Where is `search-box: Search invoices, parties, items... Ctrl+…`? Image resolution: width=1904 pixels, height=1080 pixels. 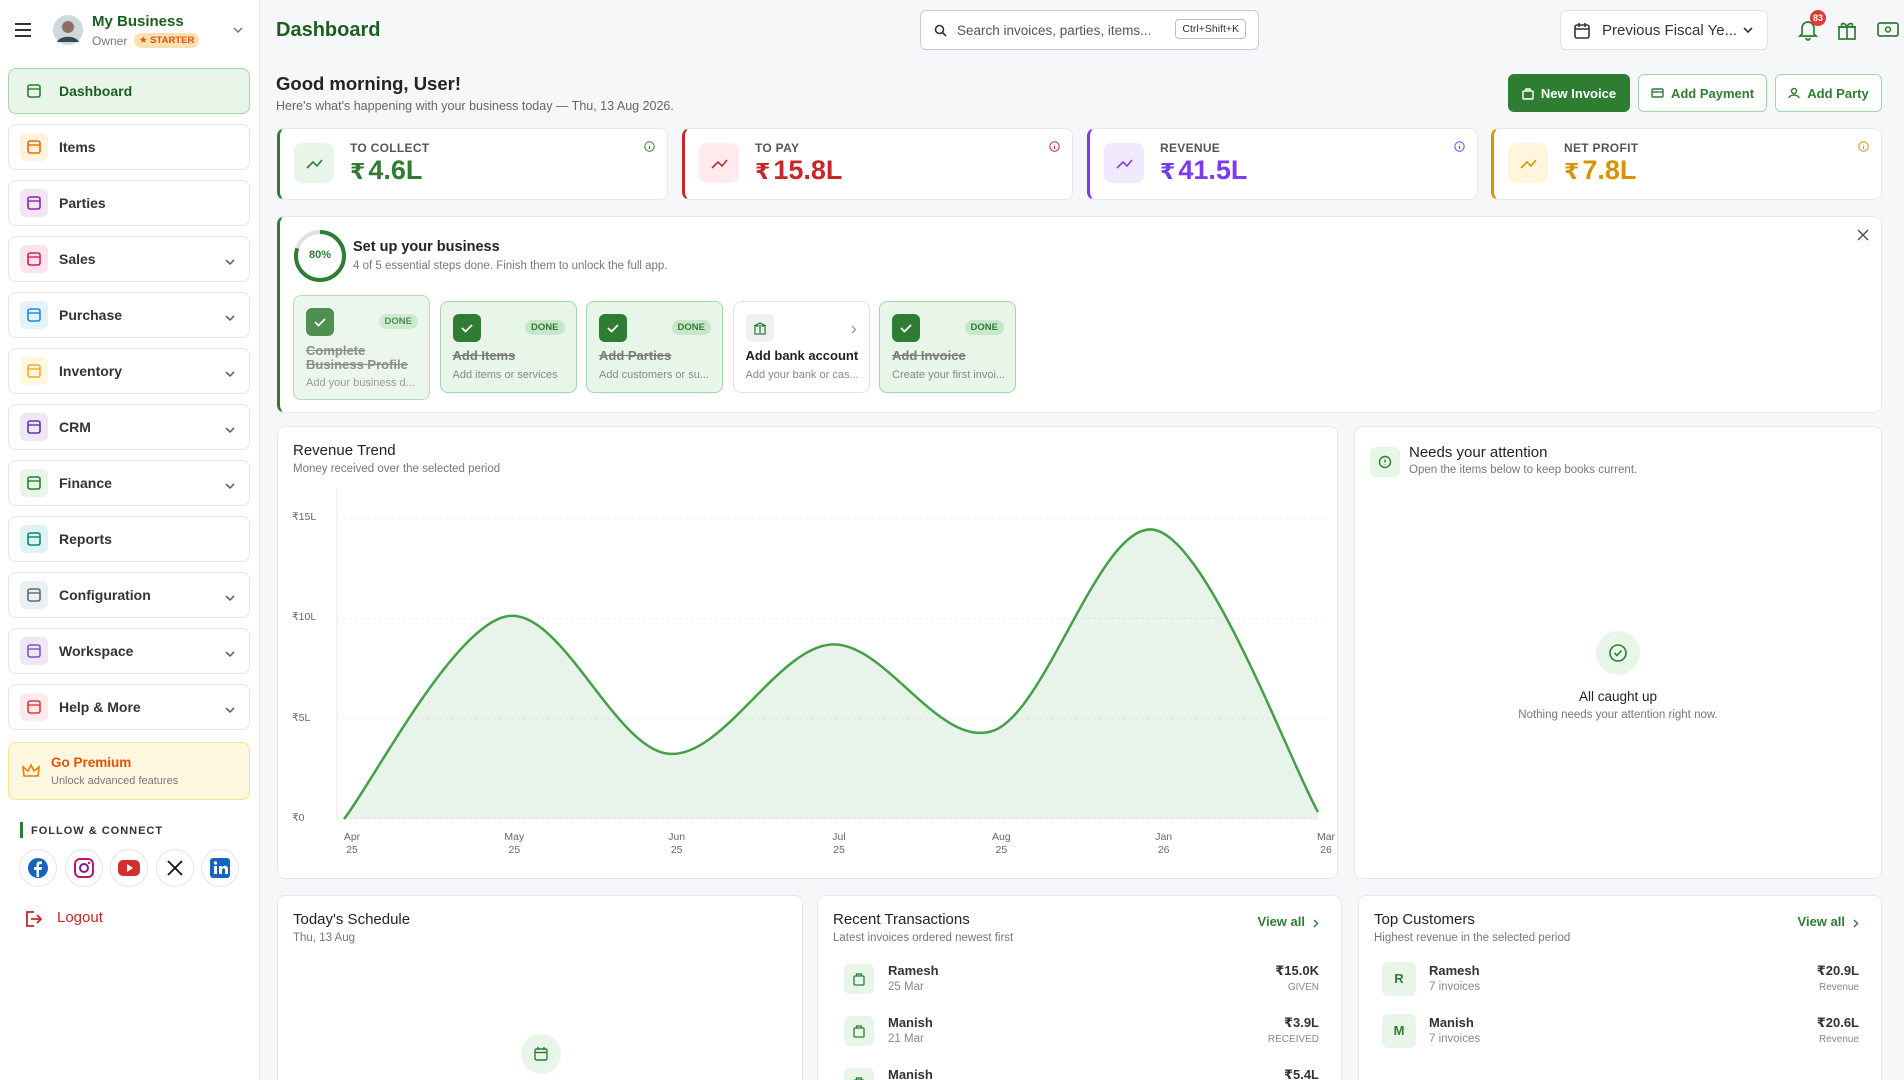 search-box: Search invoices, parties, items... Ctrl+… is located at coordinates (1089, 30).